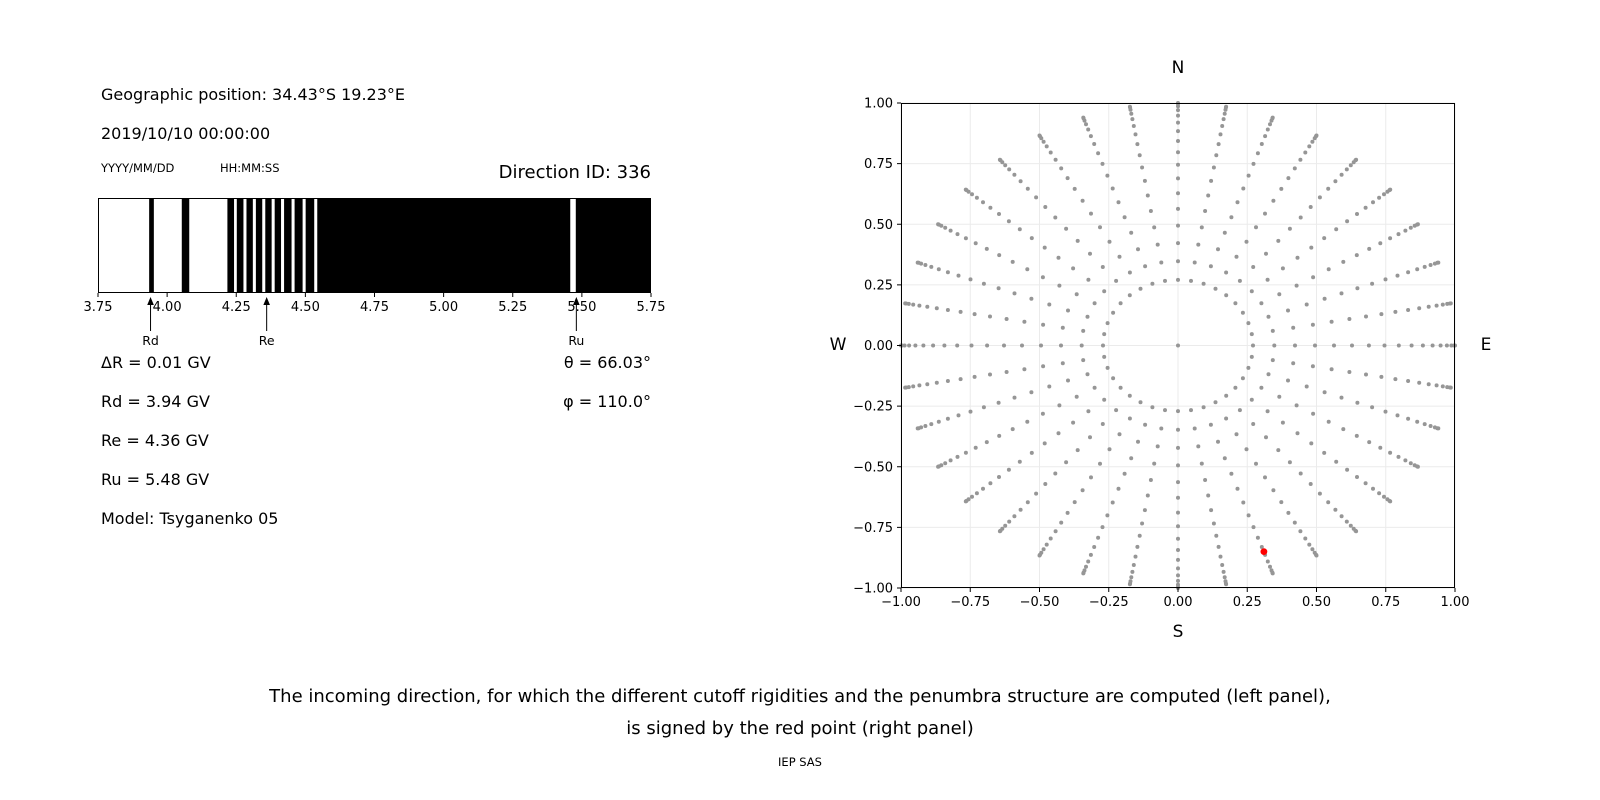  Describe the element at coordinates (1486, 345) in the screenshot. I see `compass-east-label: E` at that location.